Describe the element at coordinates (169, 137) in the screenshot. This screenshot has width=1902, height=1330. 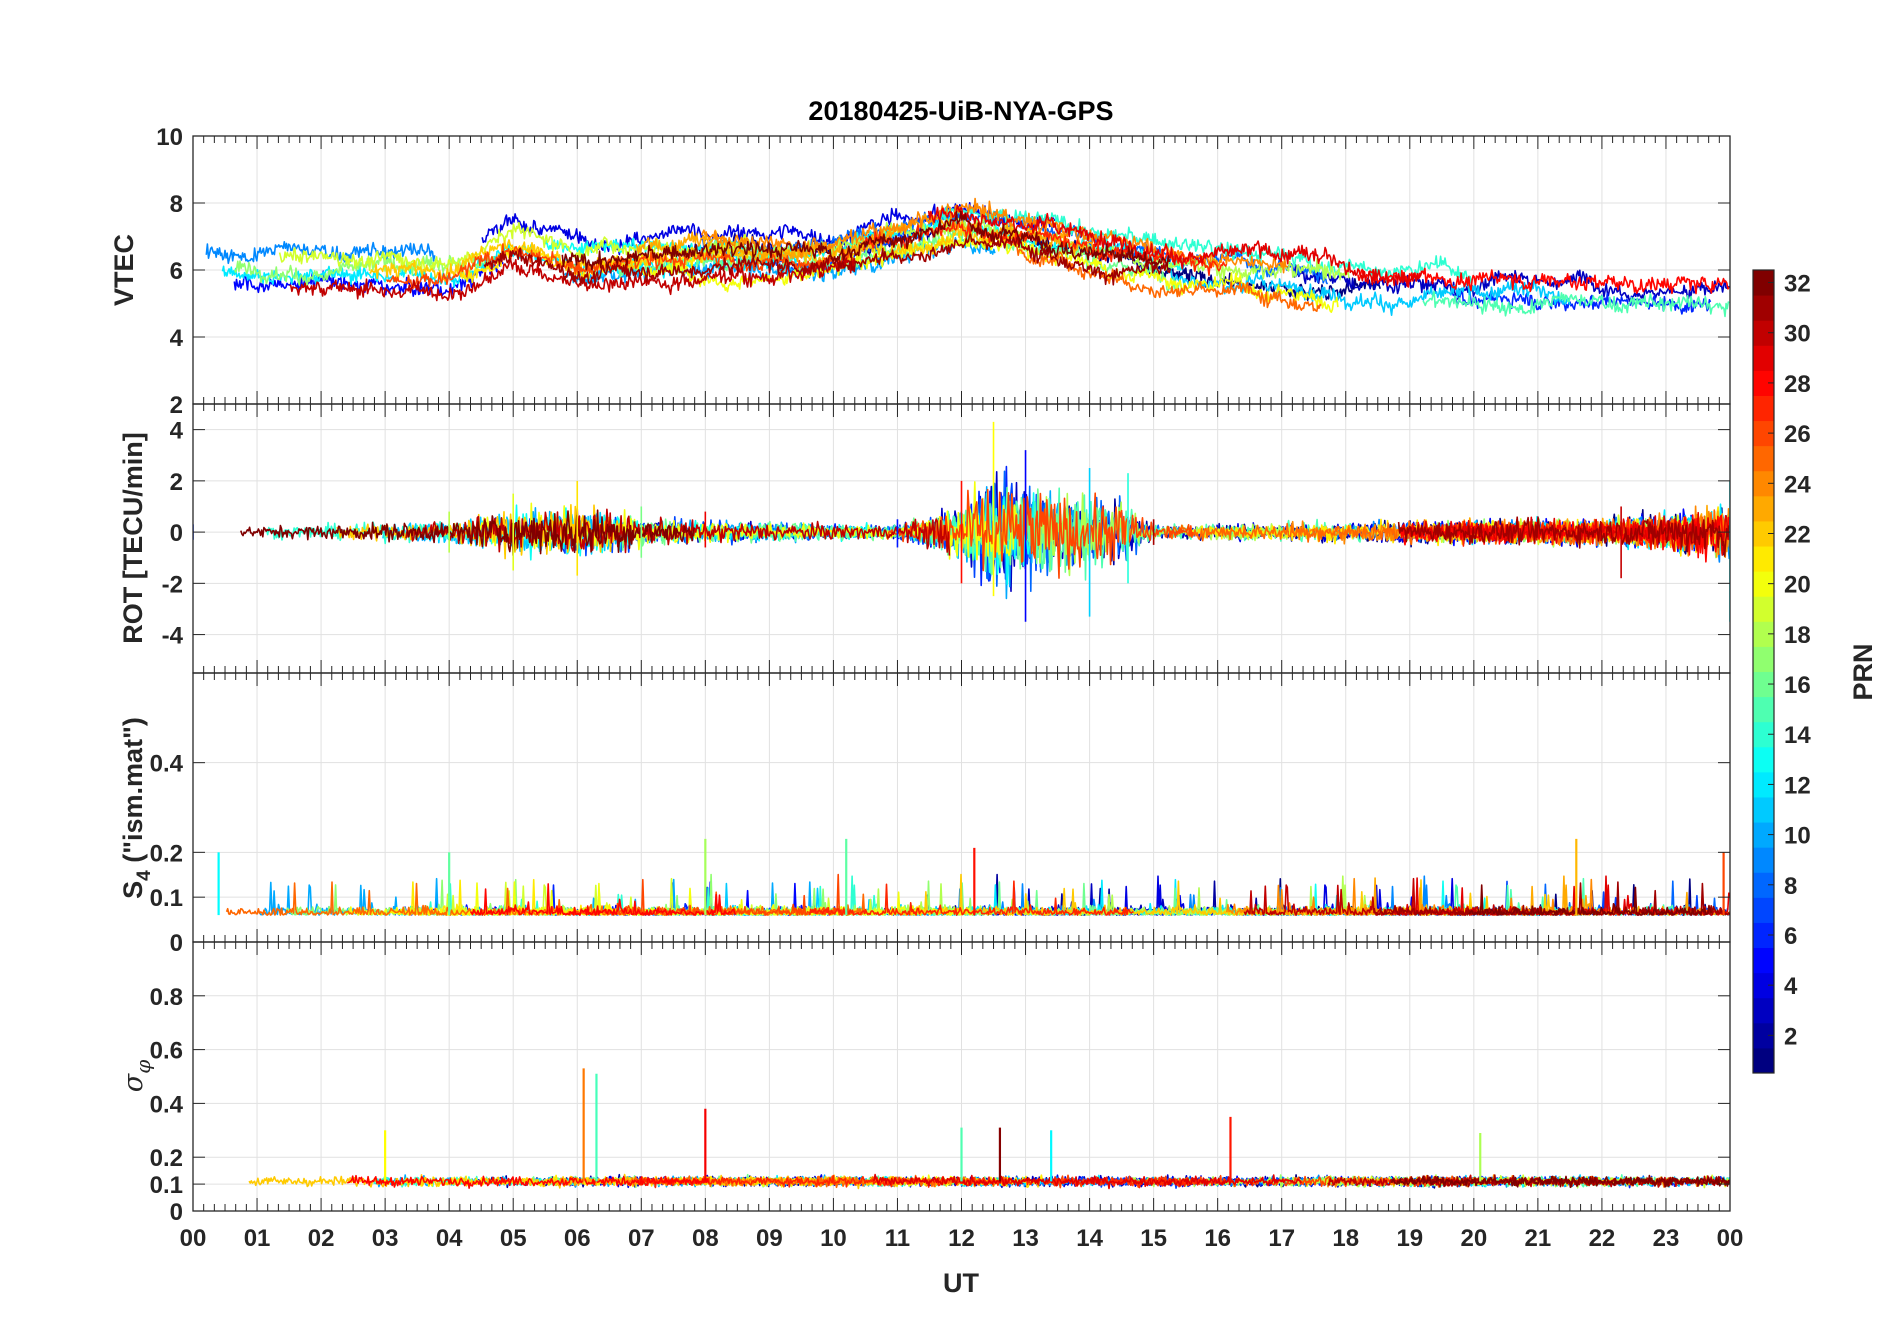
I see `vtec-ytick-label: 10` at that location.